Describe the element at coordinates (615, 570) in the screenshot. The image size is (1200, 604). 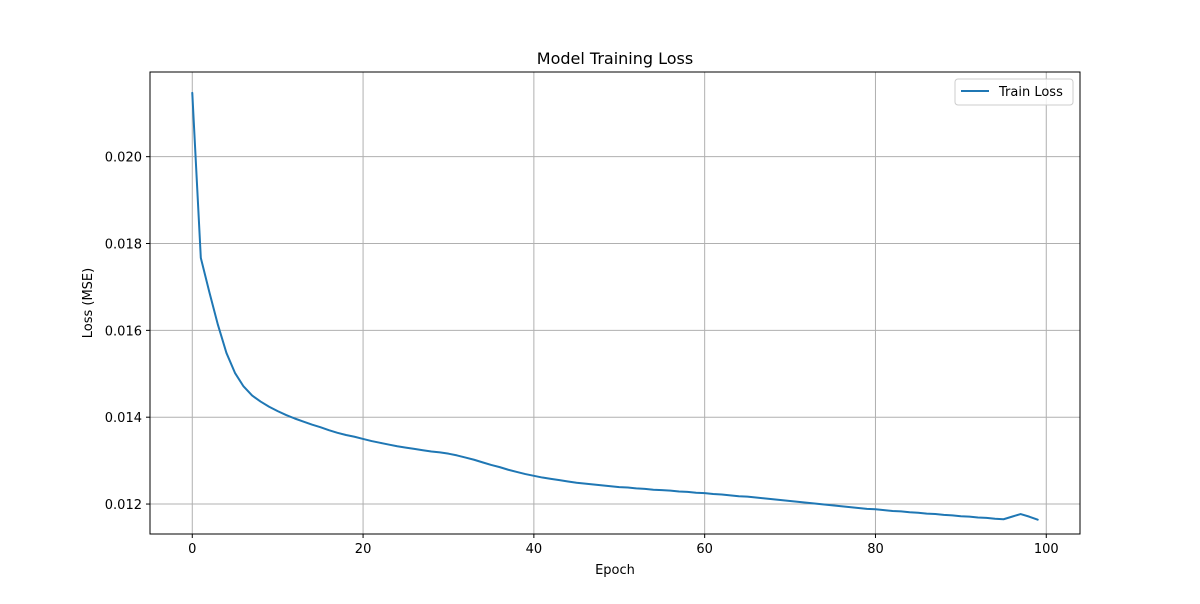
I see `x-axis-label: Epoch` at that location.